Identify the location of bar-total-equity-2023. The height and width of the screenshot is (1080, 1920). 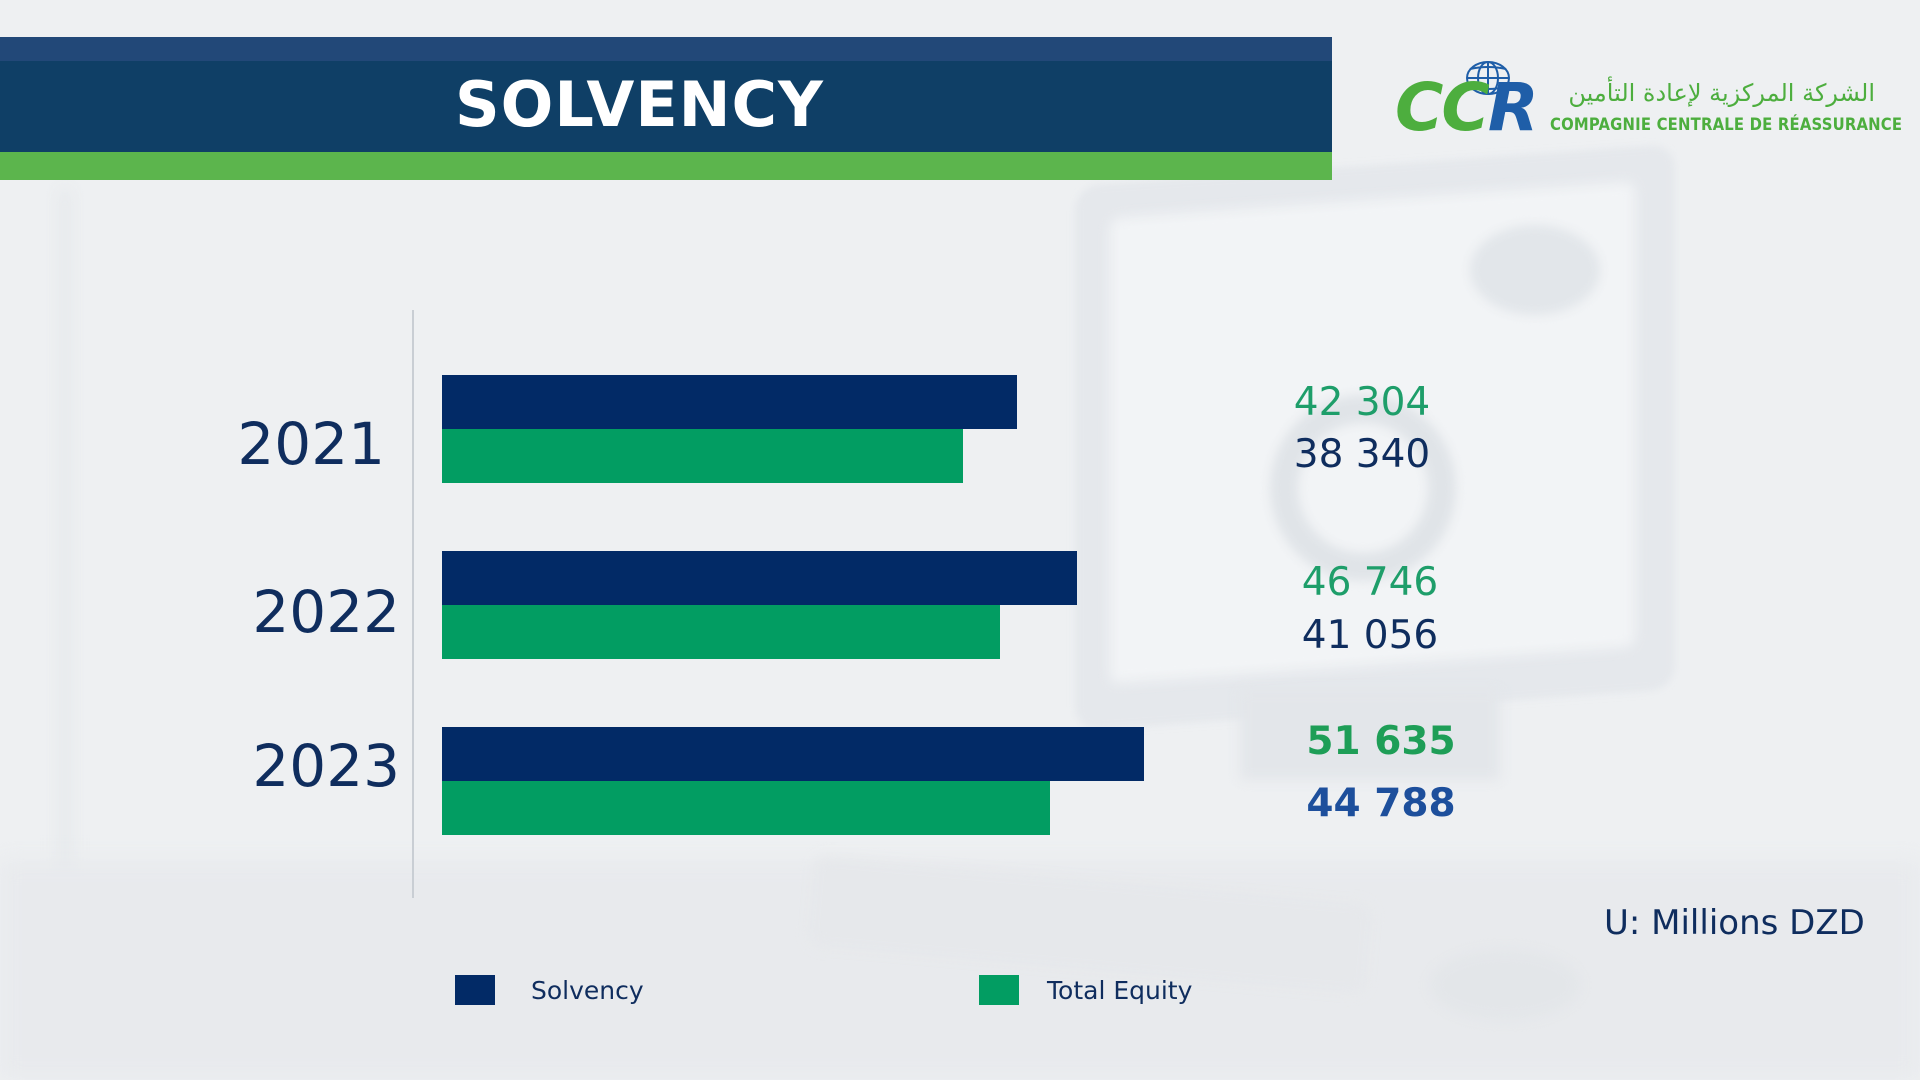
(746, 808).